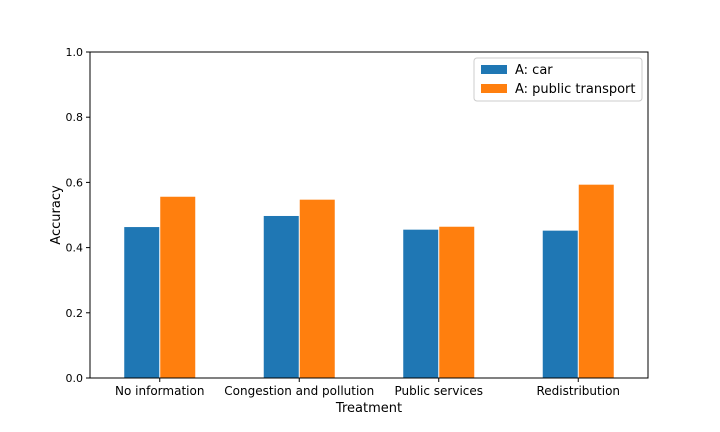 The height and width of the screenshot is (432, 720). Describe the element at coordinates (578, 391) in the screenshot. I see `x-tick-label: Redistribution` at that location.